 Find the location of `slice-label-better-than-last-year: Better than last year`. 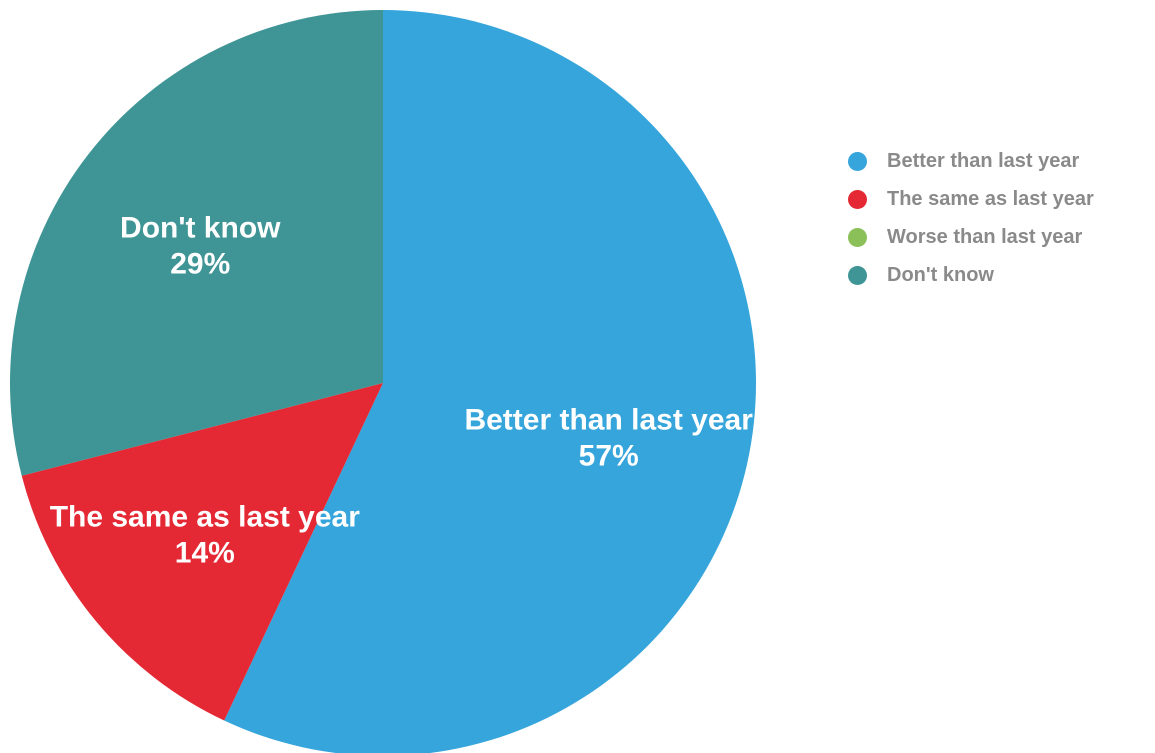

slice-label-better-than-last-year: Better than last year is located at coordinates (608, 419).